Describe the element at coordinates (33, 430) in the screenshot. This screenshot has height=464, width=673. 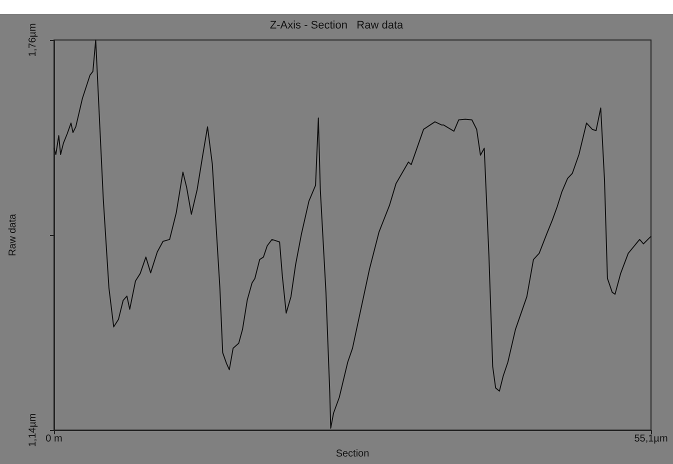
I see `y-tick-label: 1,14µm` at that location.